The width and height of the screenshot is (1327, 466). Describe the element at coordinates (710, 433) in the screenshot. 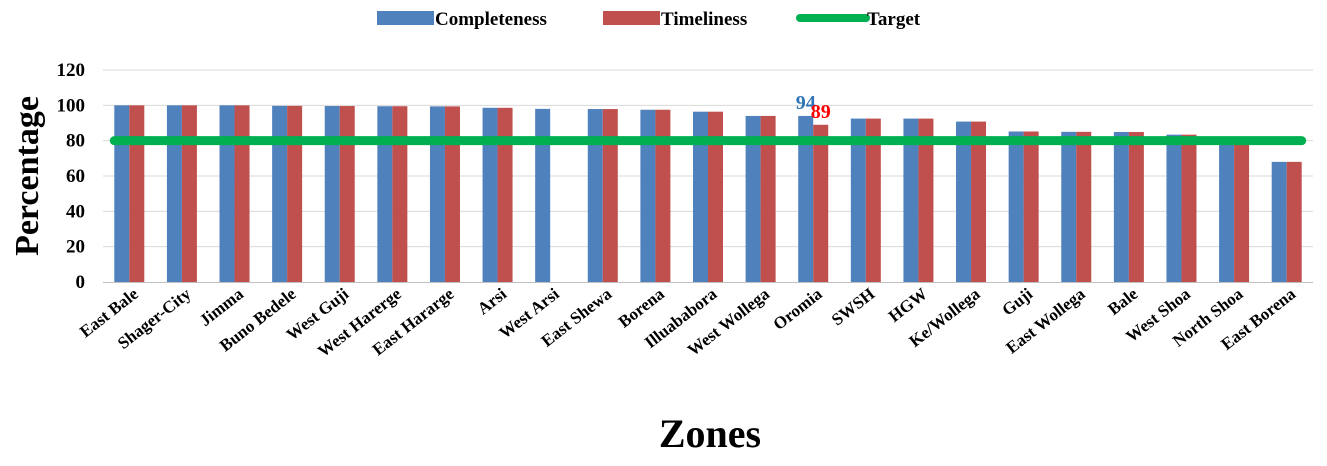

I see `x-axis-title: Zones` at that location.